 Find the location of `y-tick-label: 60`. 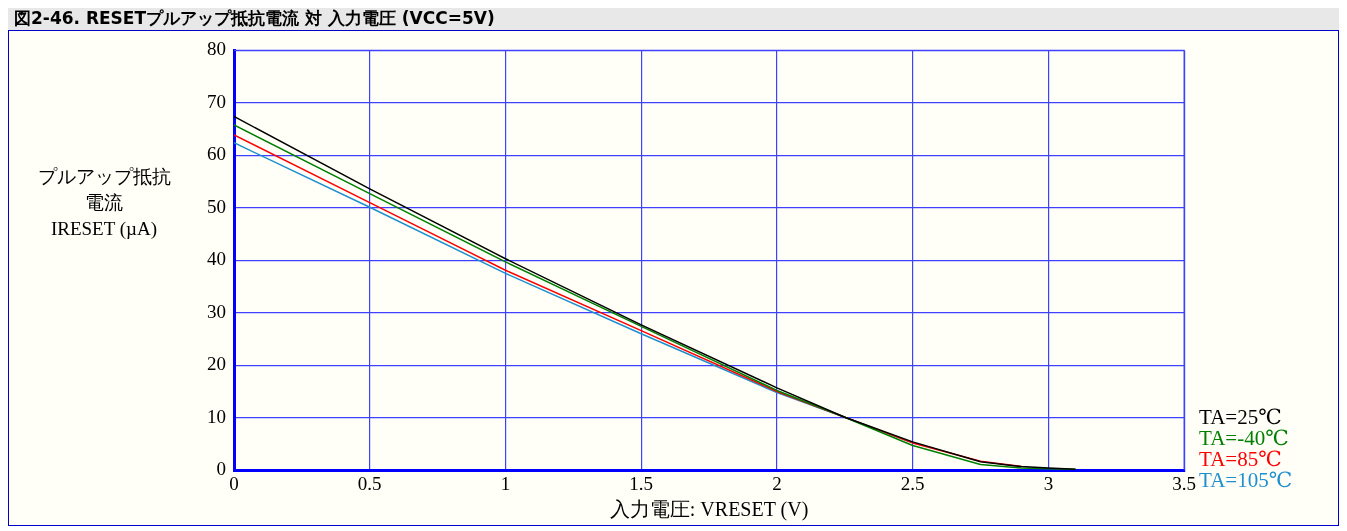

y-tick-label: 60 is located at coordinates (216, 154).